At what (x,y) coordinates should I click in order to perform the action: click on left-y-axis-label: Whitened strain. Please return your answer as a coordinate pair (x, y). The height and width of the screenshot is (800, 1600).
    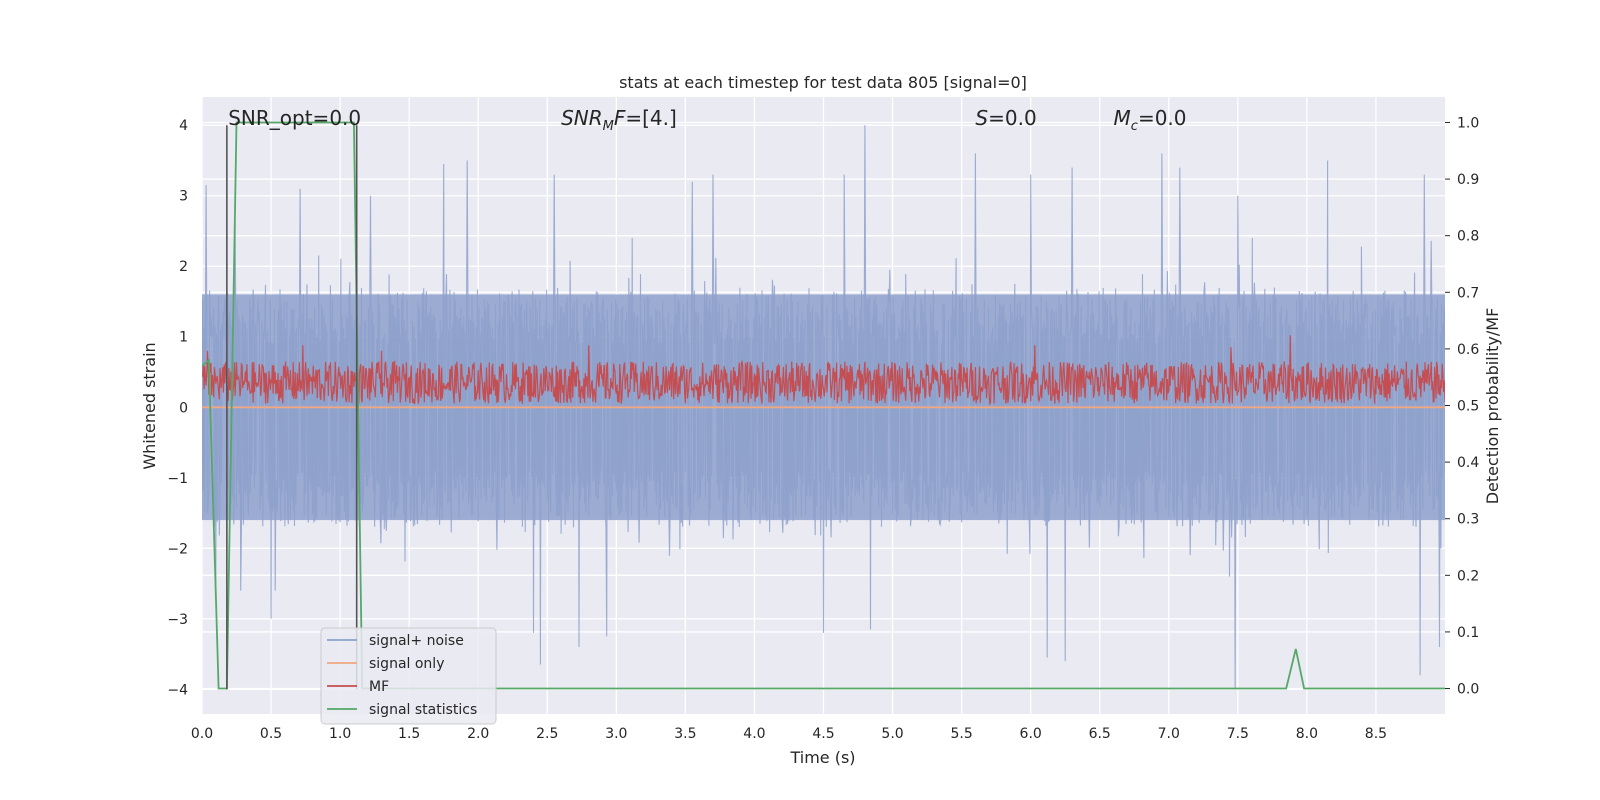
    Looking at the image, I should click on (149, 405).